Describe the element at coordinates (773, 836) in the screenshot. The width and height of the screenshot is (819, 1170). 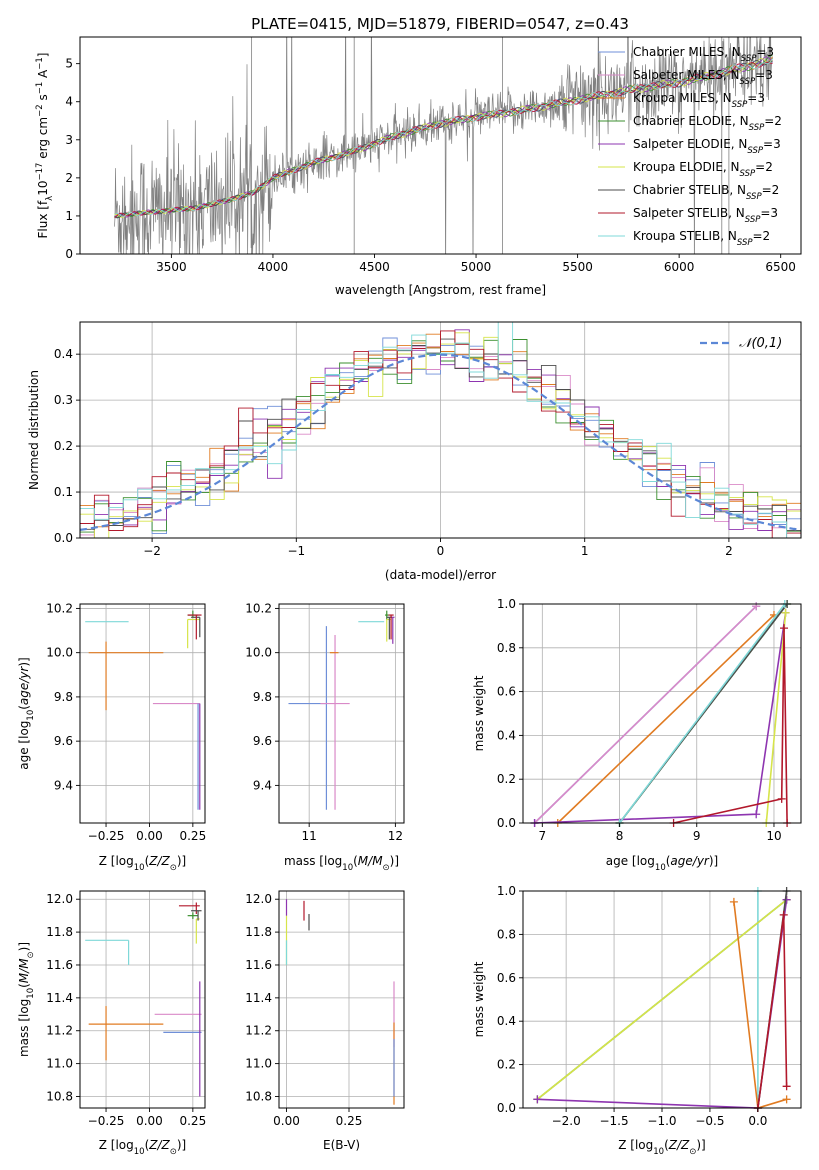
I see `x-tick-label: 10` at that location.